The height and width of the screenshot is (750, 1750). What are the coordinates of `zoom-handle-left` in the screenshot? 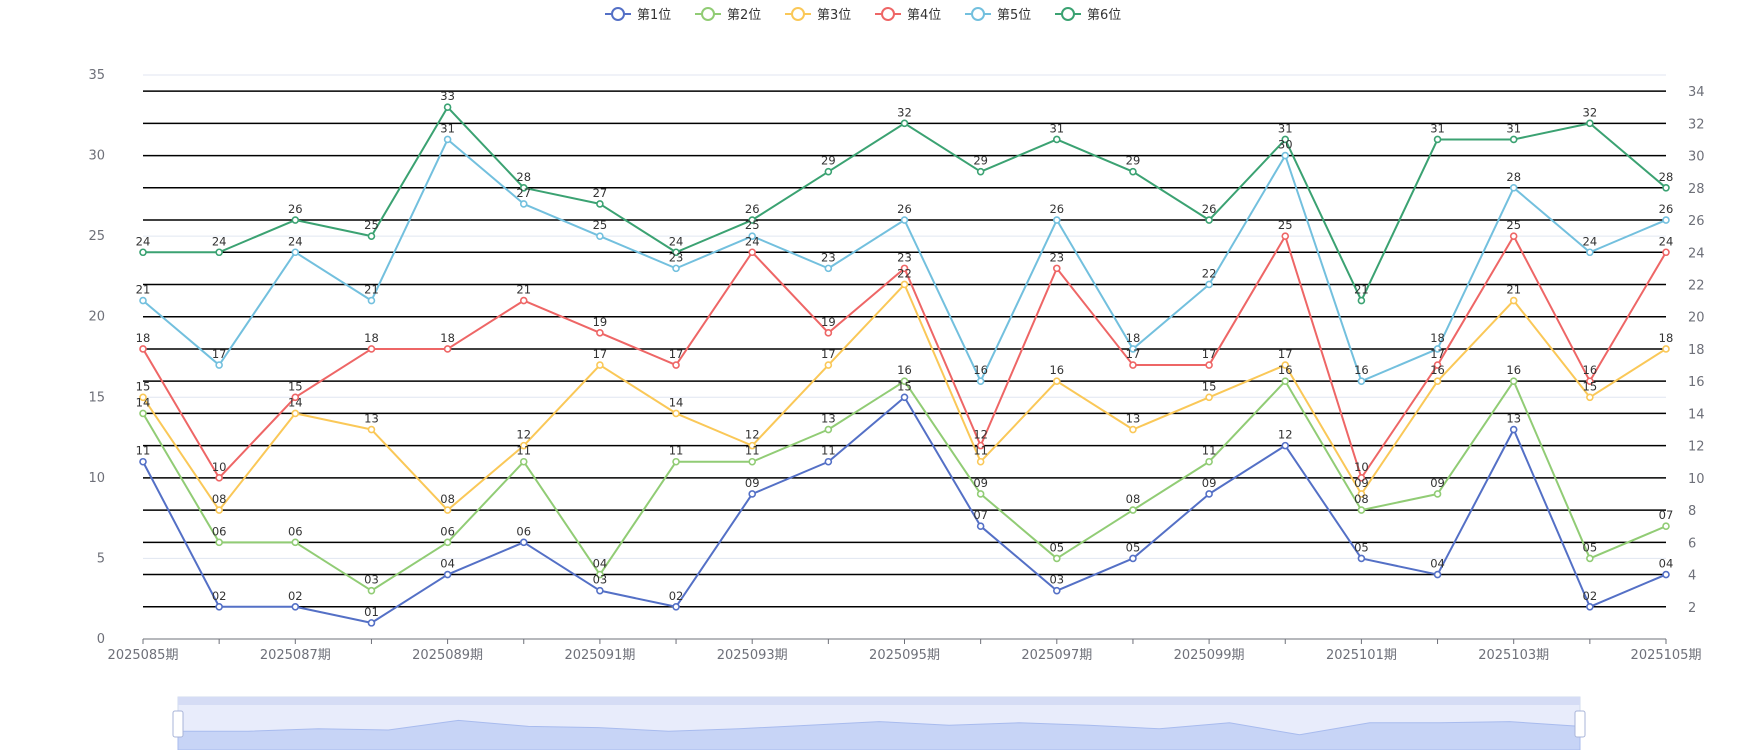 It's located at (178, 724).